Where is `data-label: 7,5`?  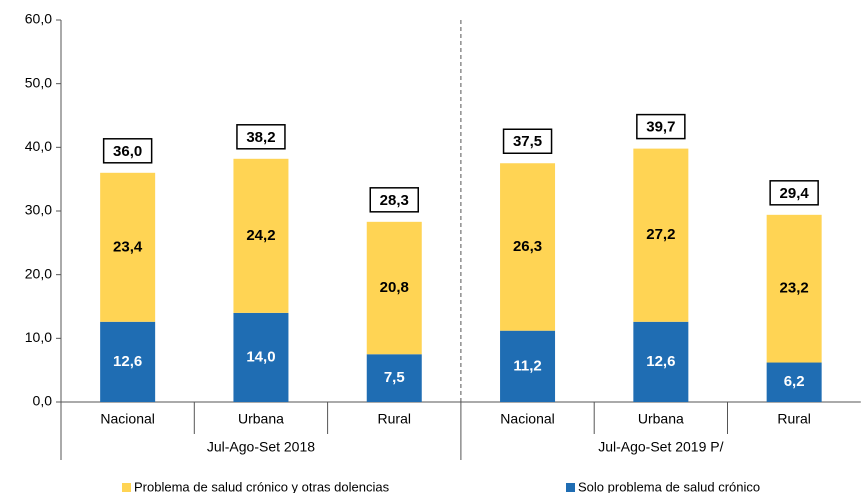 data-label: 7,5 is located at coordinates (394, 377).